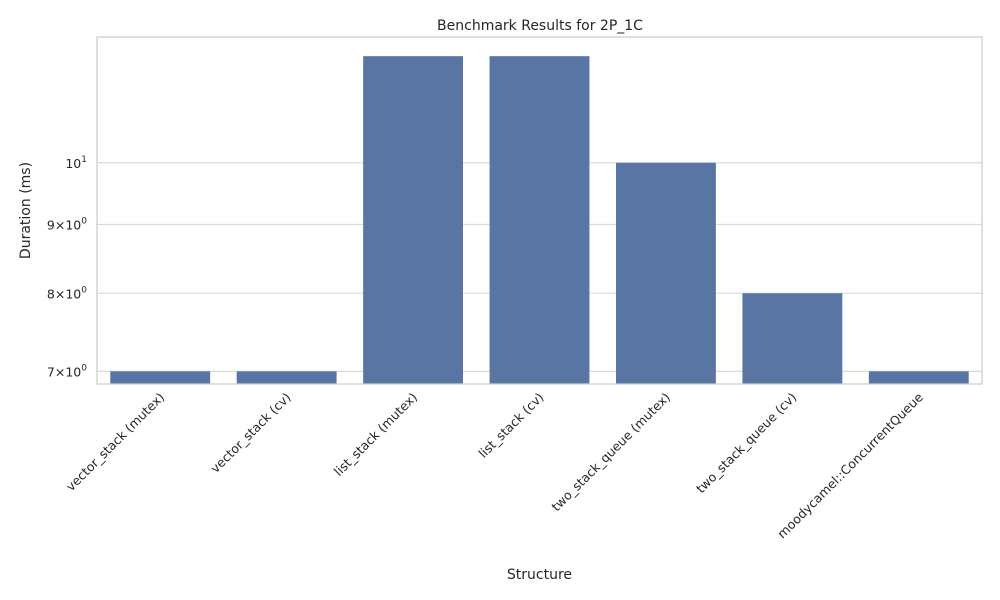 This screenshot has height=600, width=1000. What do you see at coordinates (539, 575) in the screenshot?
I see `x-axis-label: Structure` at bounding box center [539, 575].